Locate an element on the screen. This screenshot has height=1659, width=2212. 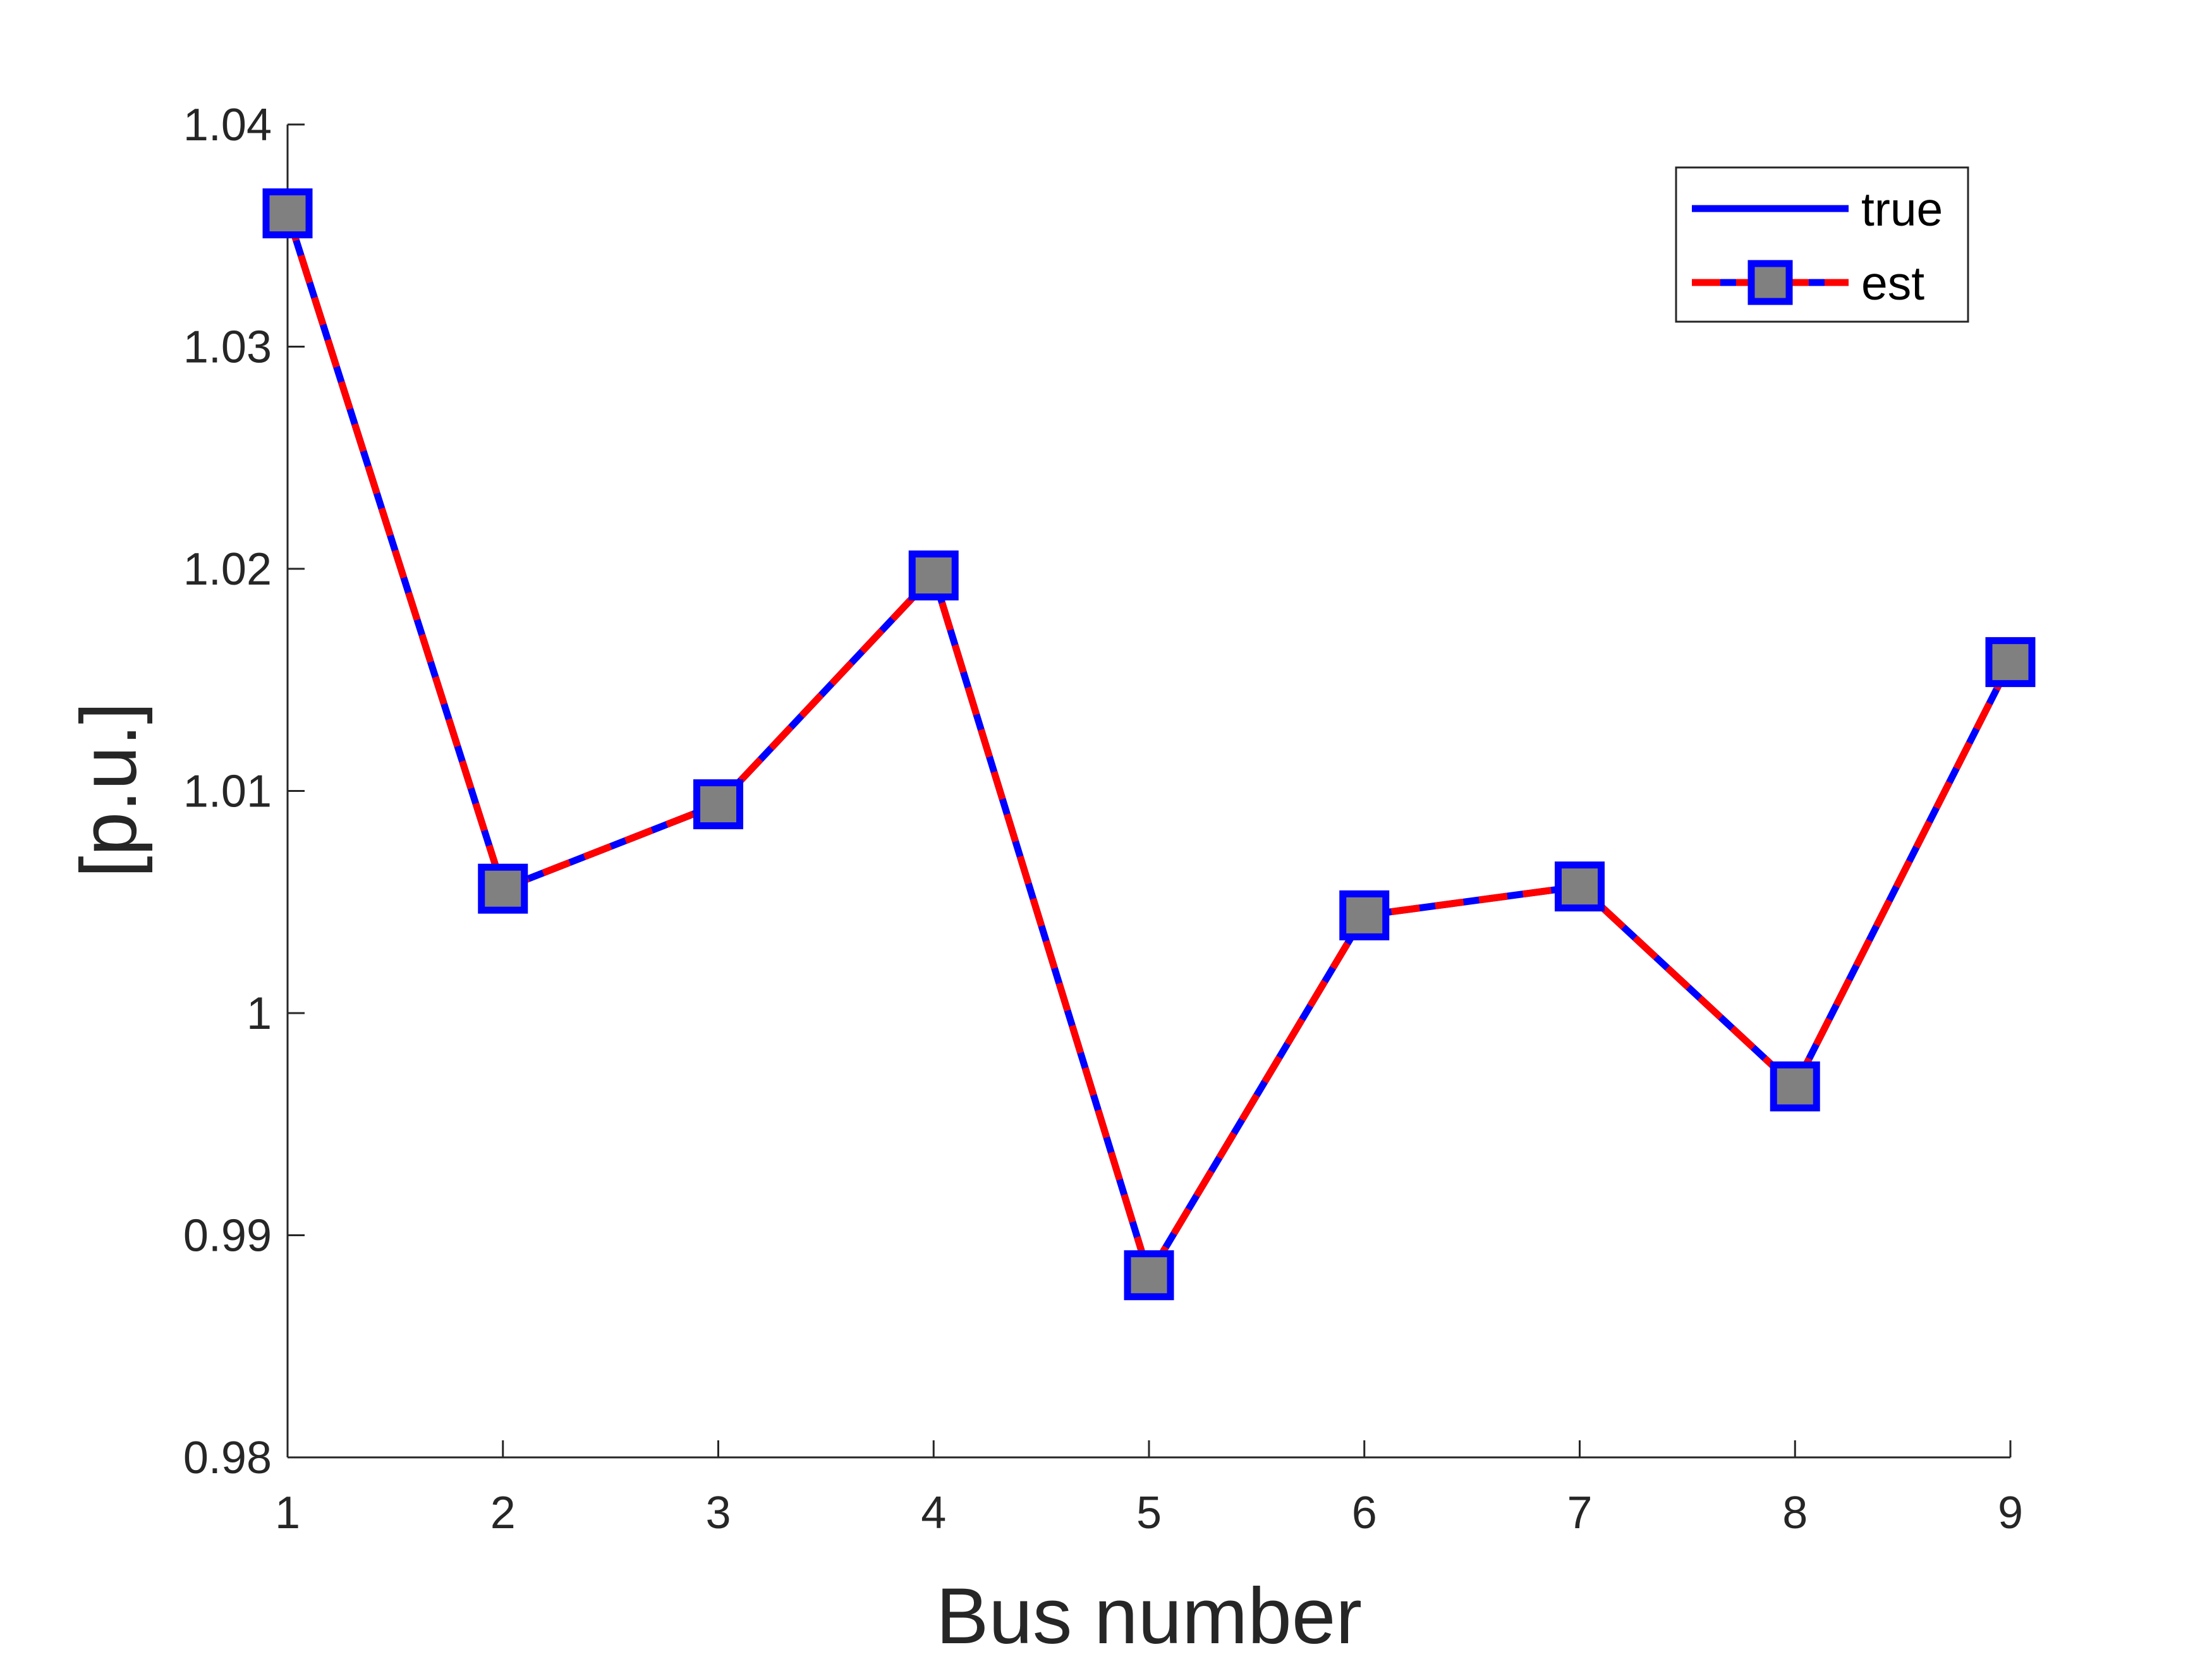
x-tick-label: 4 is located at coordinates (933, 1513).